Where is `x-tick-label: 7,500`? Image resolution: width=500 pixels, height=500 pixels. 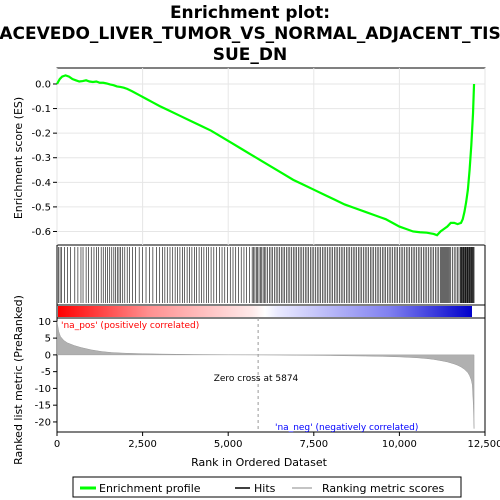 x-tick-label: 7,500 is located at coordinates (313, 444).